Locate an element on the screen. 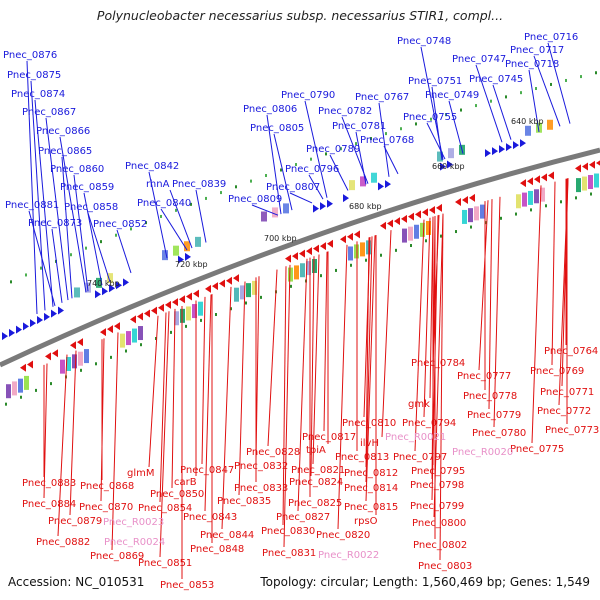  gene-label: Pnec_0884 is located at coordinates (49, 504).